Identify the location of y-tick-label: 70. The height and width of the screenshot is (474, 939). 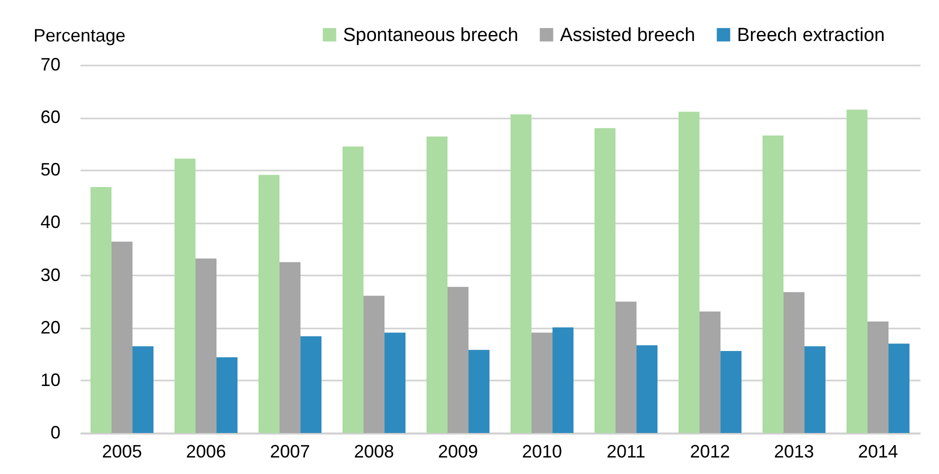
(50, 64).